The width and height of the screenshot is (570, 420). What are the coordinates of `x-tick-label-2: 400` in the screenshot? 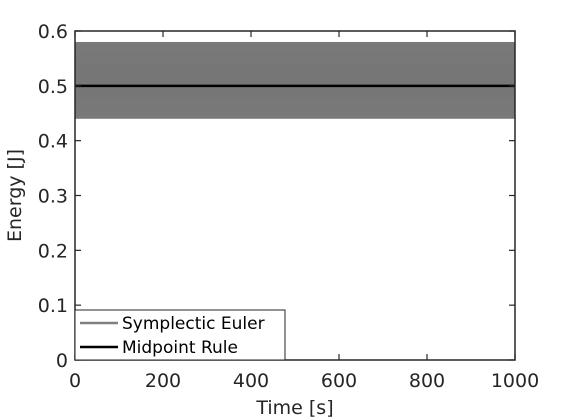 It's located at (251, 381).